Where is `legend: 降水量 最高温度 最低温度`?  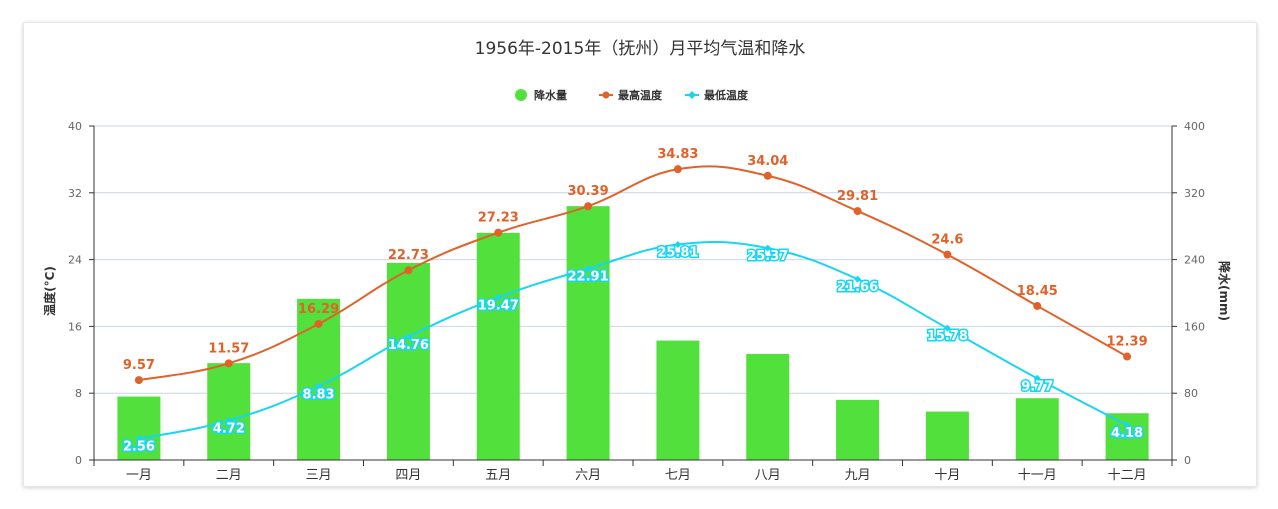 legend: 降水量 最高温度 最低温度 is located at coordinates (632, 95).